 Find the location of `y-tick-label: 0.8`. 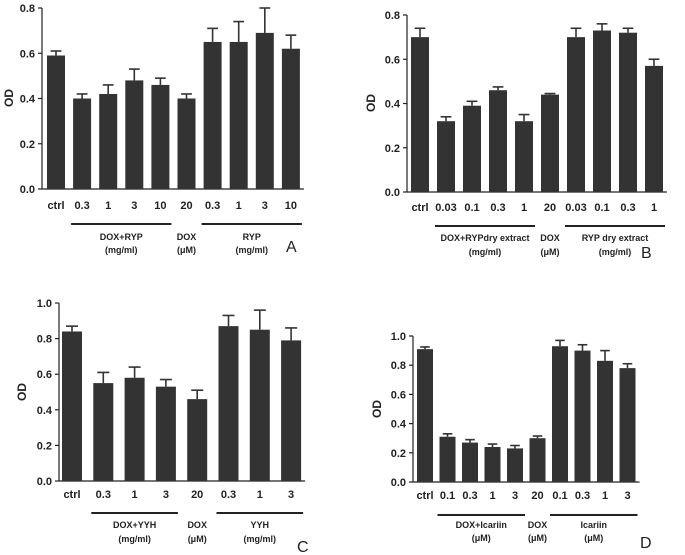

y-tick-label: 0.8 is located at coordinates (44, 340).